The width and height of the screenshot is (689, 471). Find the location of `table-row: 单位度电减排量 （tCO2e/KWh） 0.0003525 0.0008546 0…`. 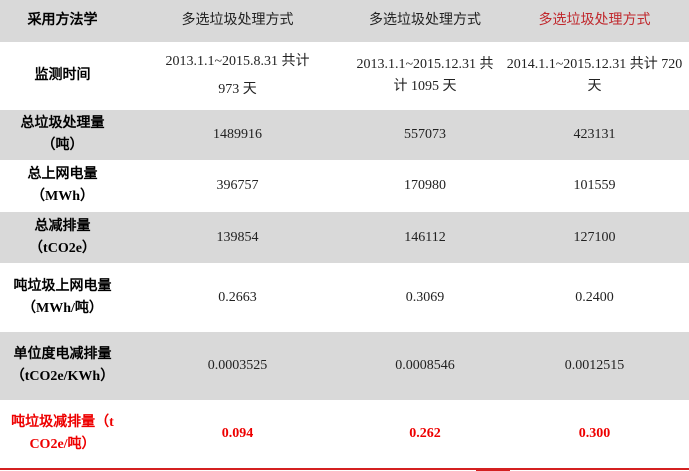

table-row: 单位度电减排量 （tCO2e/KWh） 0.0003525 0.0008546 0… is located at coordinates (344, 366).